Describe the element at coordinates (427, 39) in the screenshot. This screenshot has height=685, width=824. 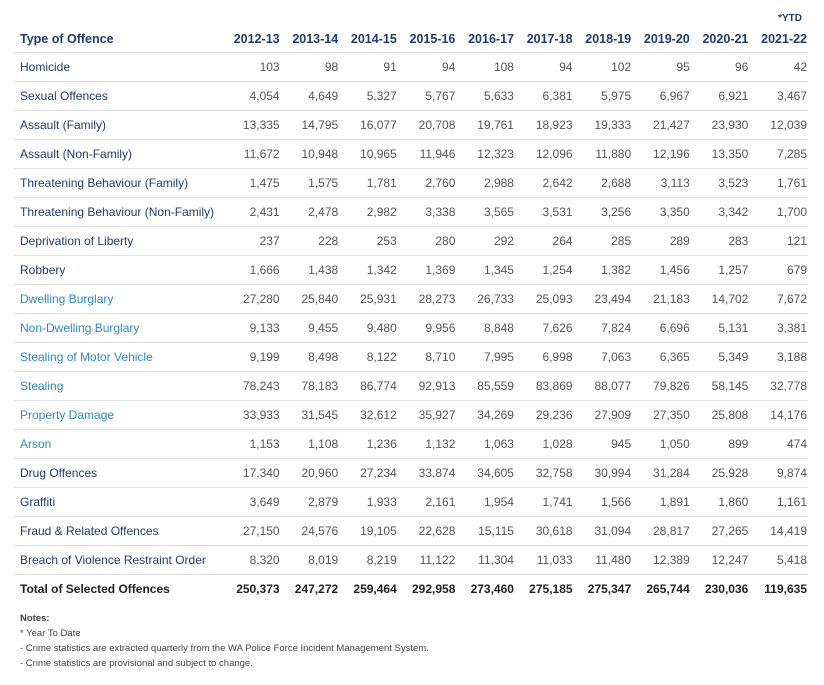
I see `column-header: 2015-16` at that location.